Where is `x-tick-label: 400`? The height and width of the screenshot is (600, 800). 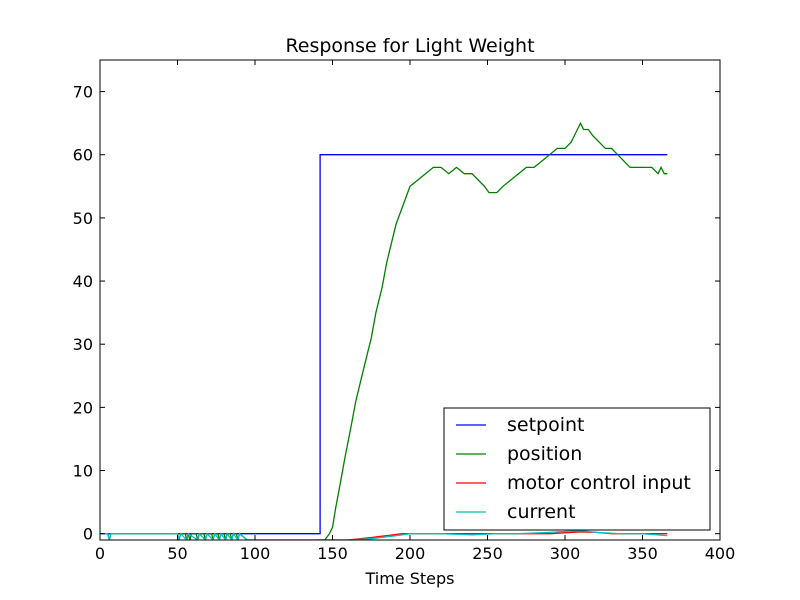
x-tick-label: 400 is located at coordinates (720, 553).